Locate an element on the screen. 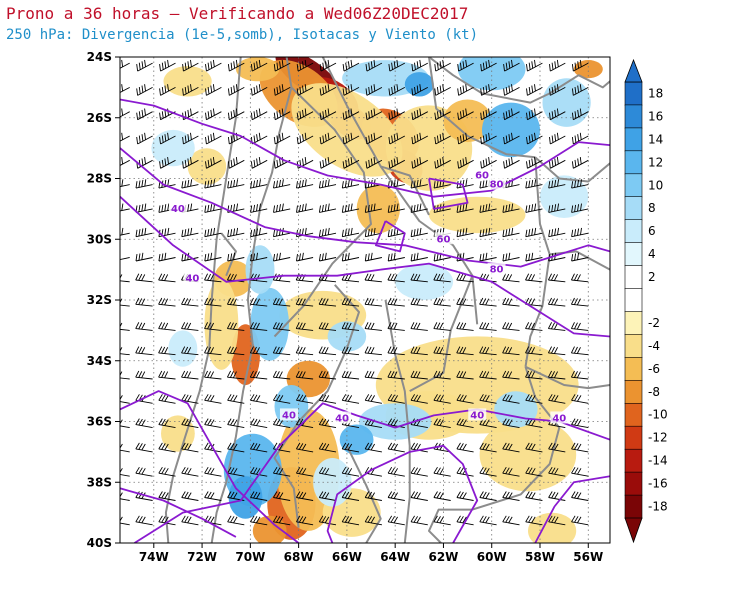  colorbar-label: -2 is located at coordinates (654, 323).